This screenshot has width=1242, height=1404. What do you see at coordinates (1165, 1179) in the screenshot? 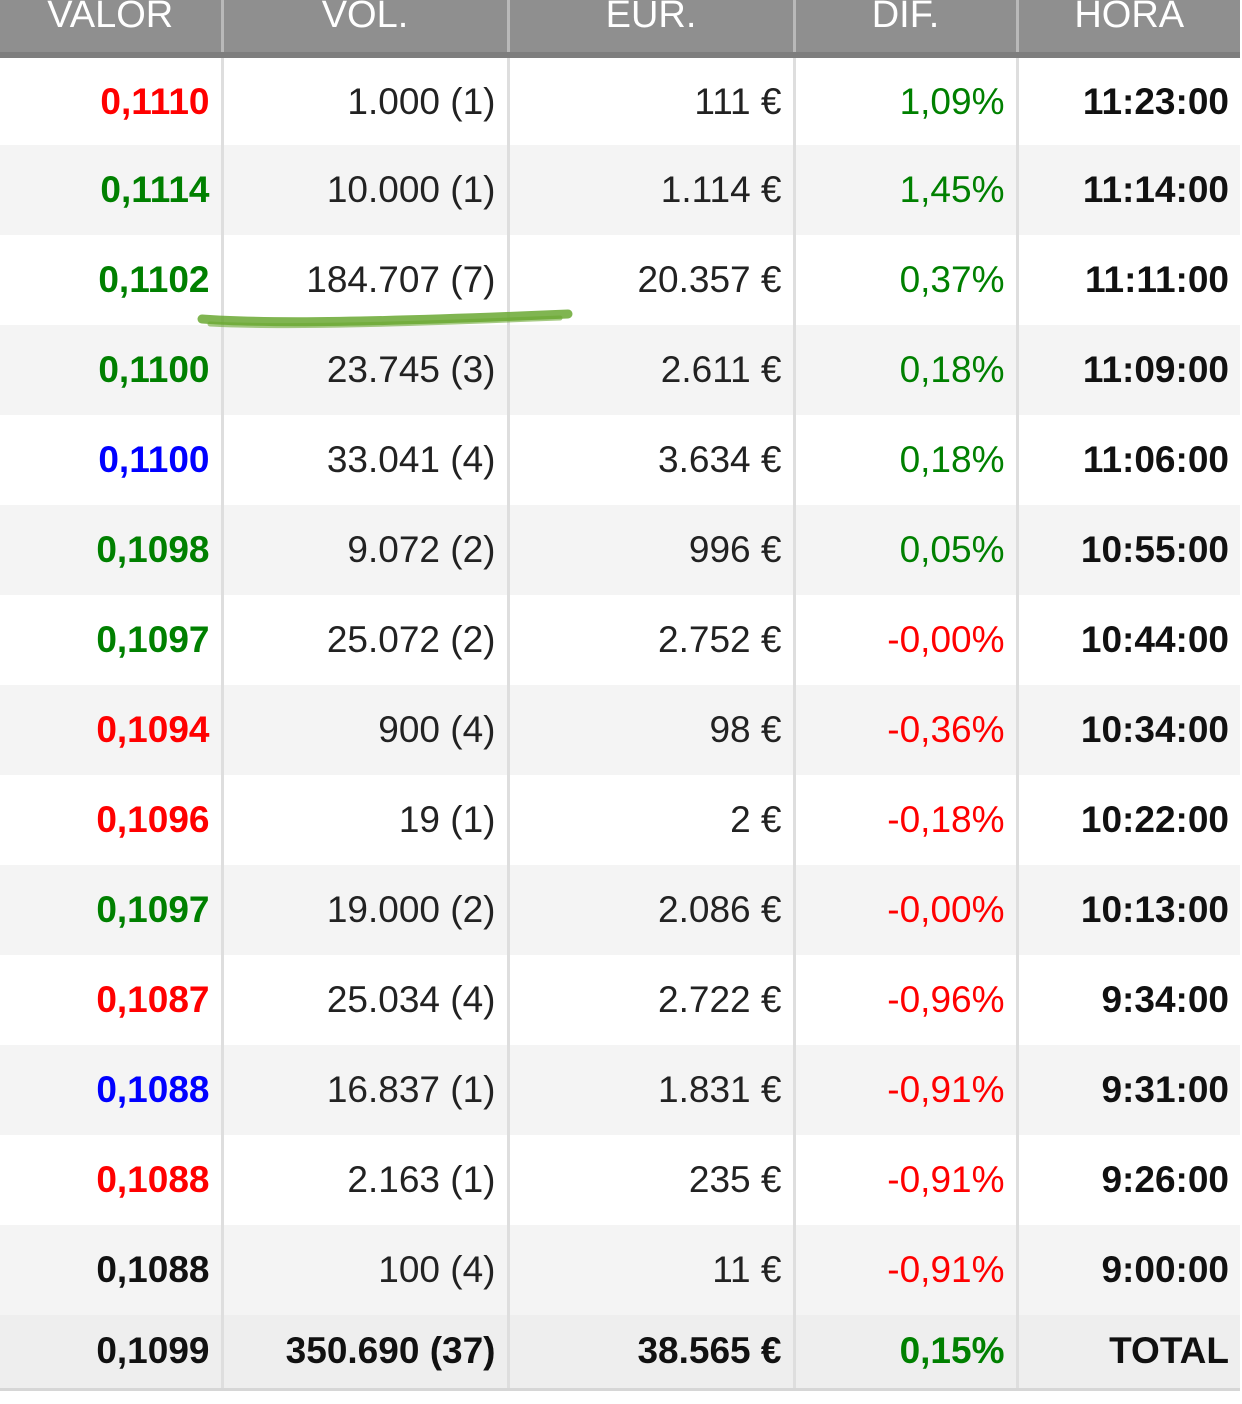
I see `hora-cell: 9:26:00` at bounding box center [1165, 1179].